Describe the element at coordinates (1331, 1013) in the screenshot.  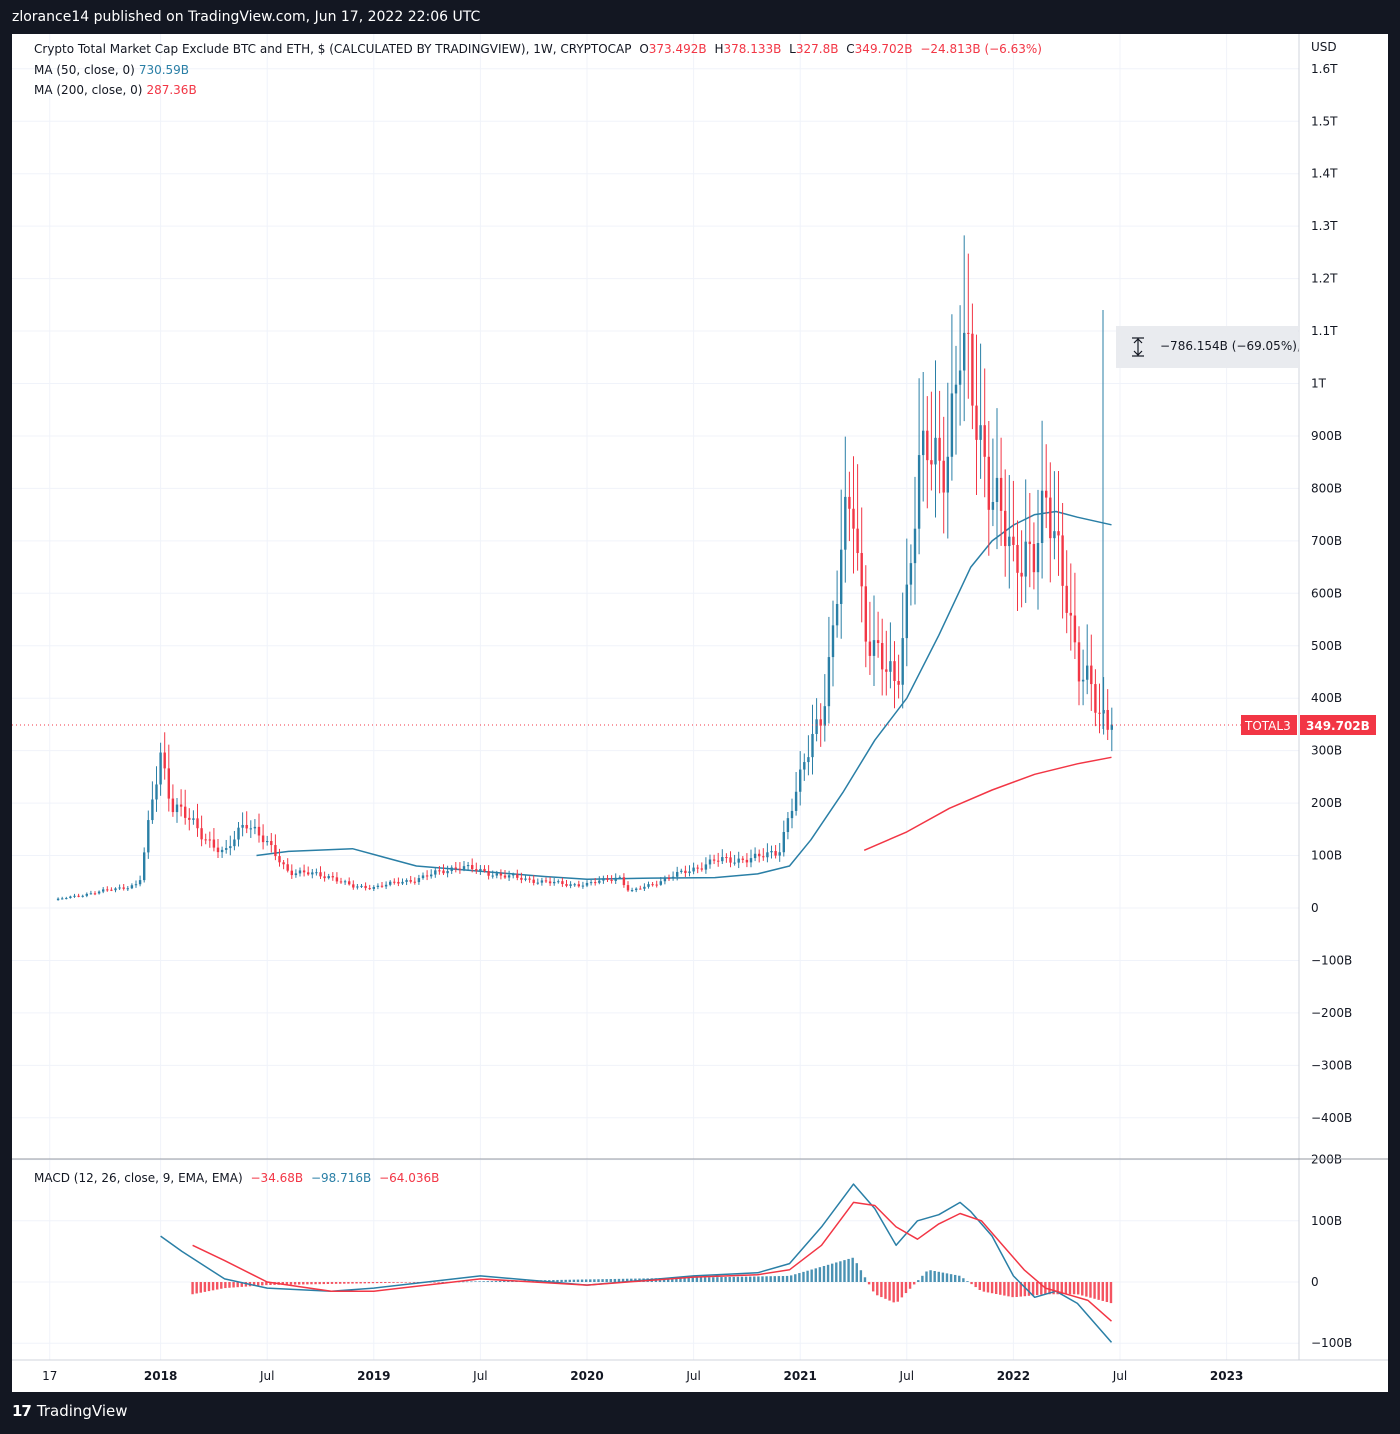
I see `y-tick-label: −200B` at that location.